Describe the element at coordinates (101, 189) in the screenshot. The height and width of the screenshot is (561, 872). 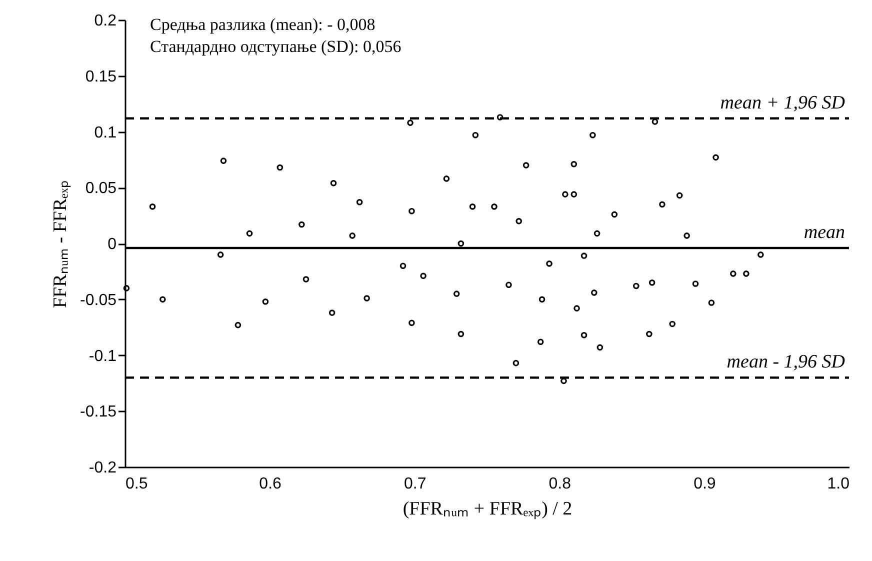
I see `y-tick-label: 0.05` at that location.